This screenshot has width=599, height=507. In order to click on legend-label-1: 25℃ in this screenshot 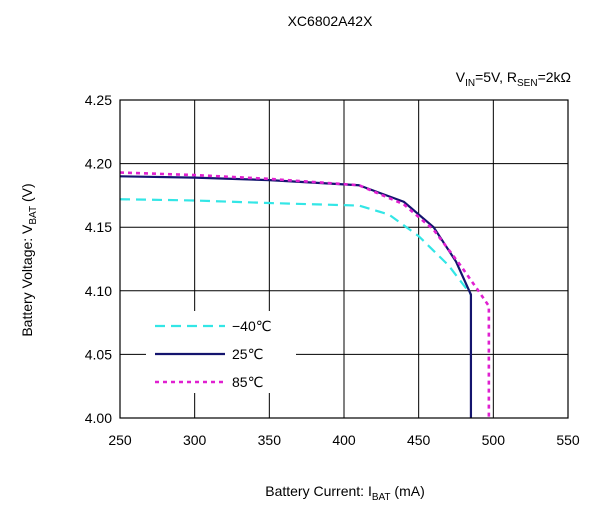, I will do `click(247, 354)`.